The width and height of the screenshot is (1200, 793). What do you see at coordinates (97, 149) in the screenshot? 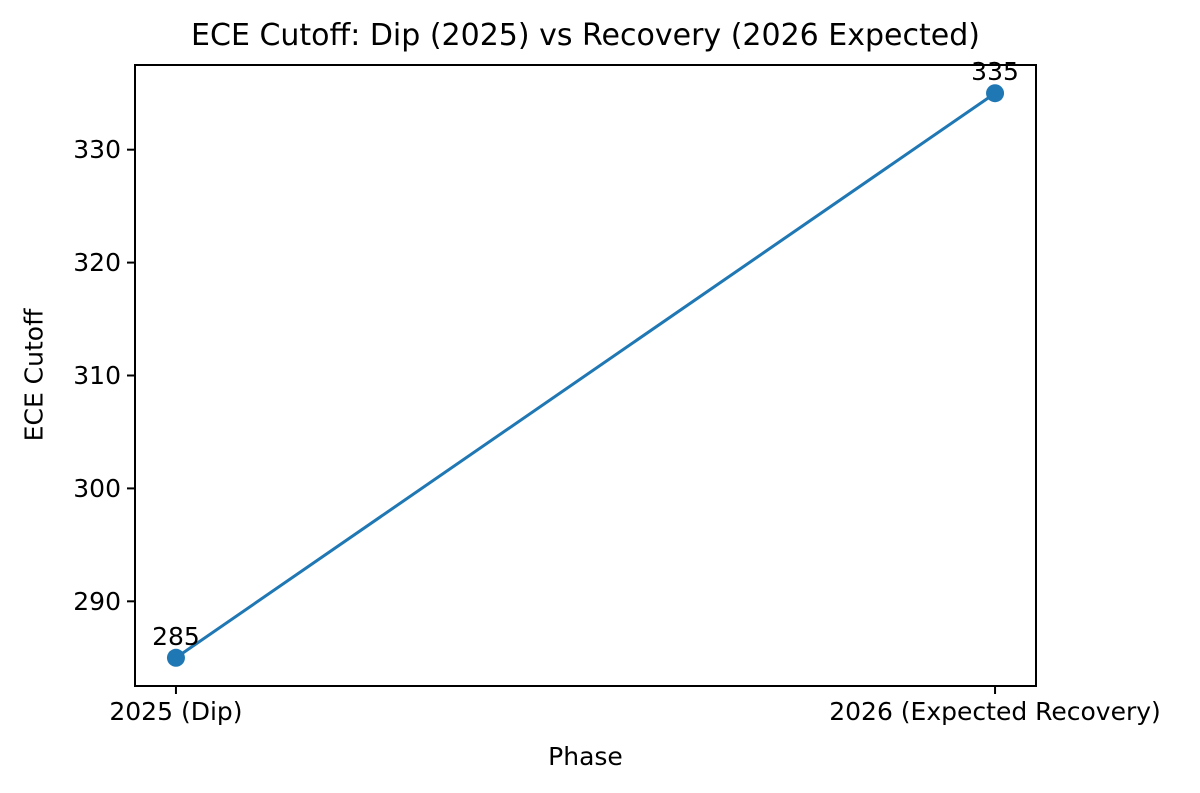
I see `y-tick-label: 330` at bounding box center [97, 149].